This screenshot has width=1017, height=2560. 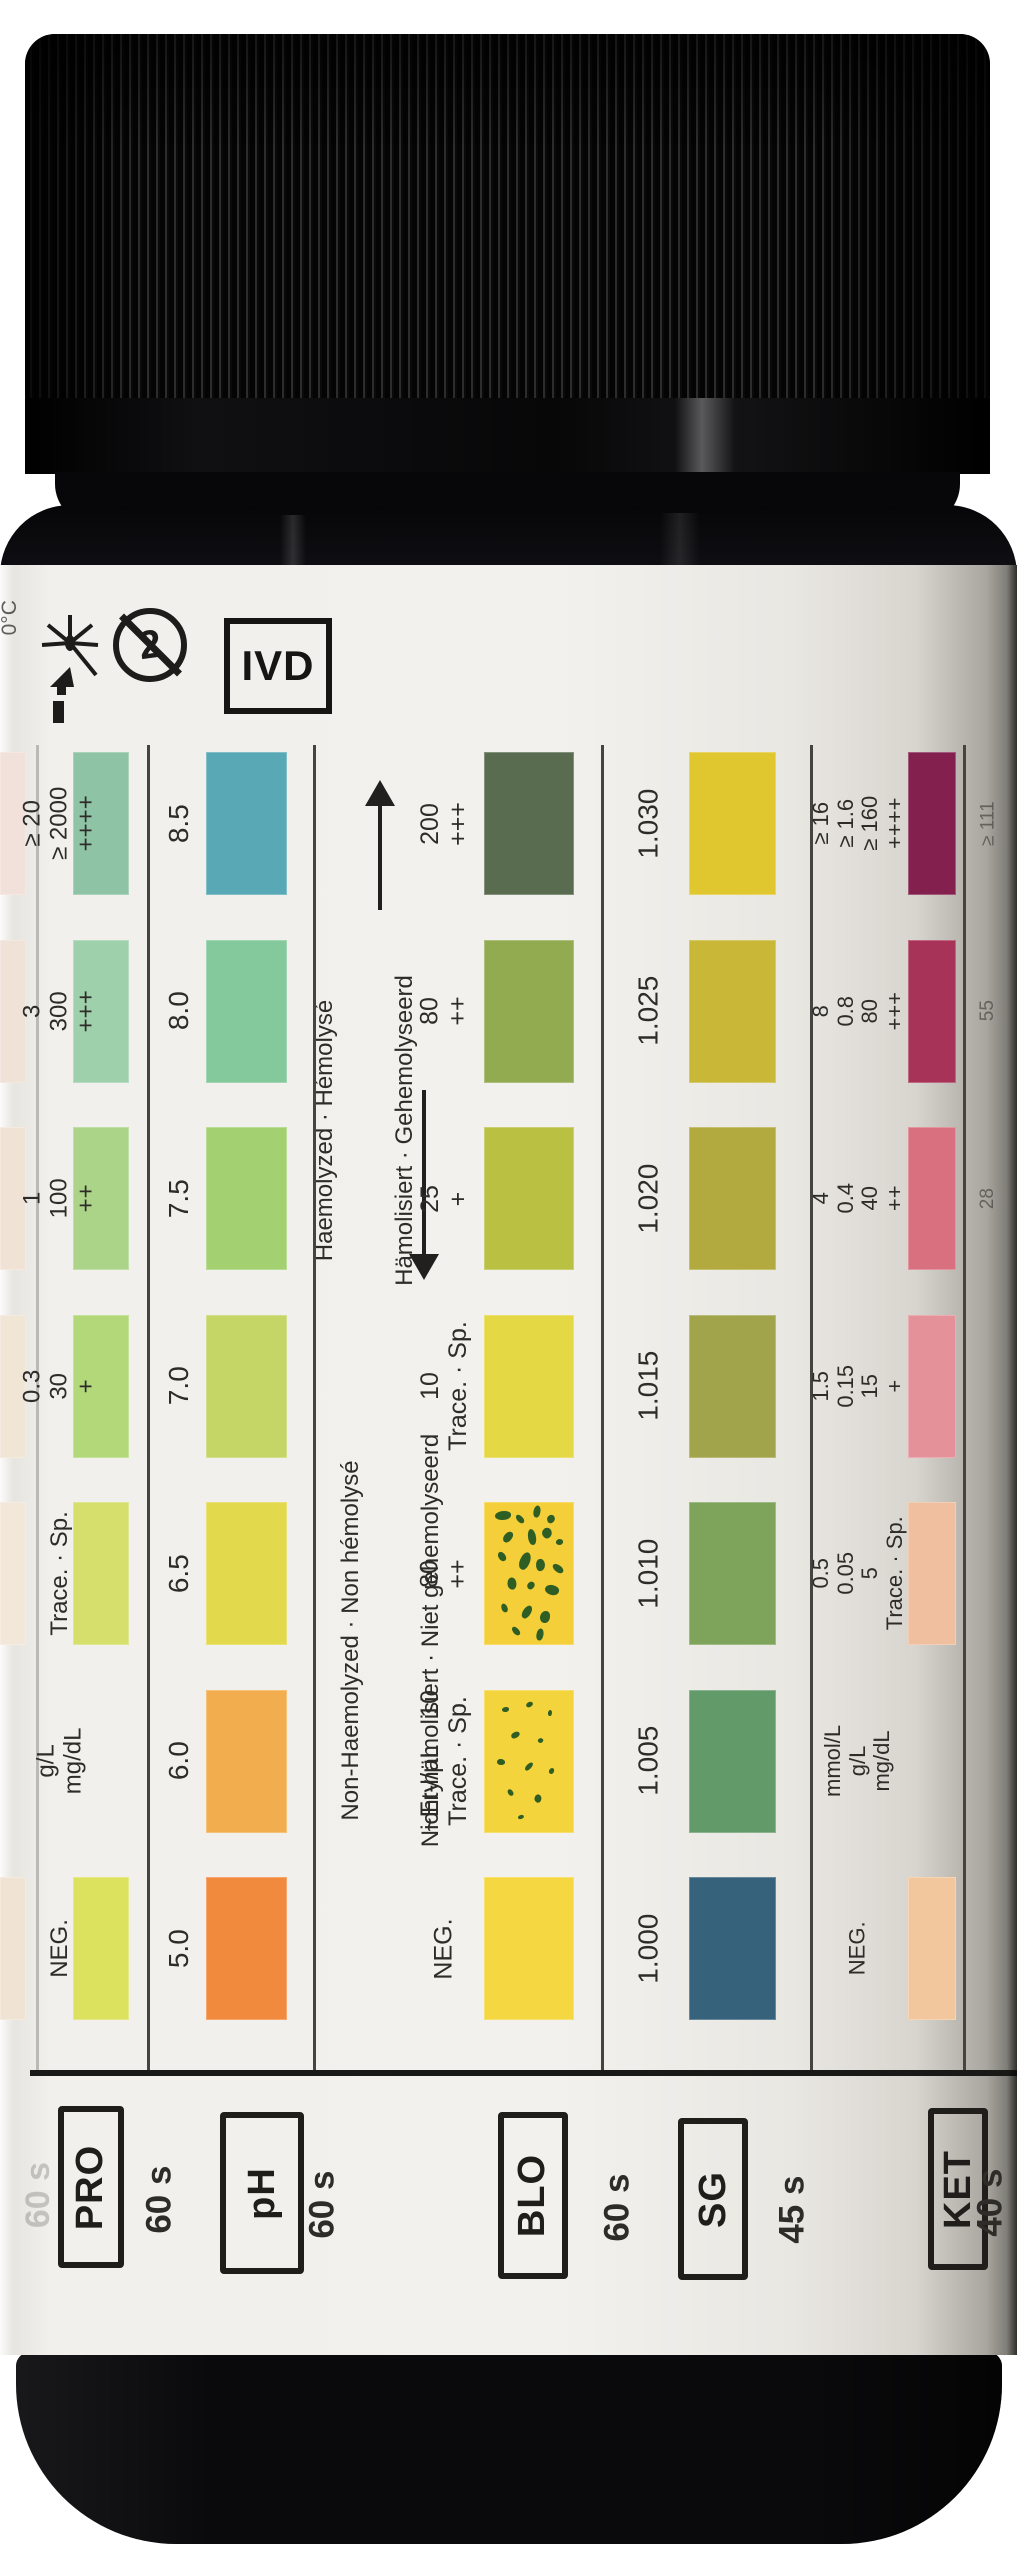 What do you see at coordinates (246, 1386) in the screenshot?
I see `ph-swatch-row4` at bounding box center [246, 1386].